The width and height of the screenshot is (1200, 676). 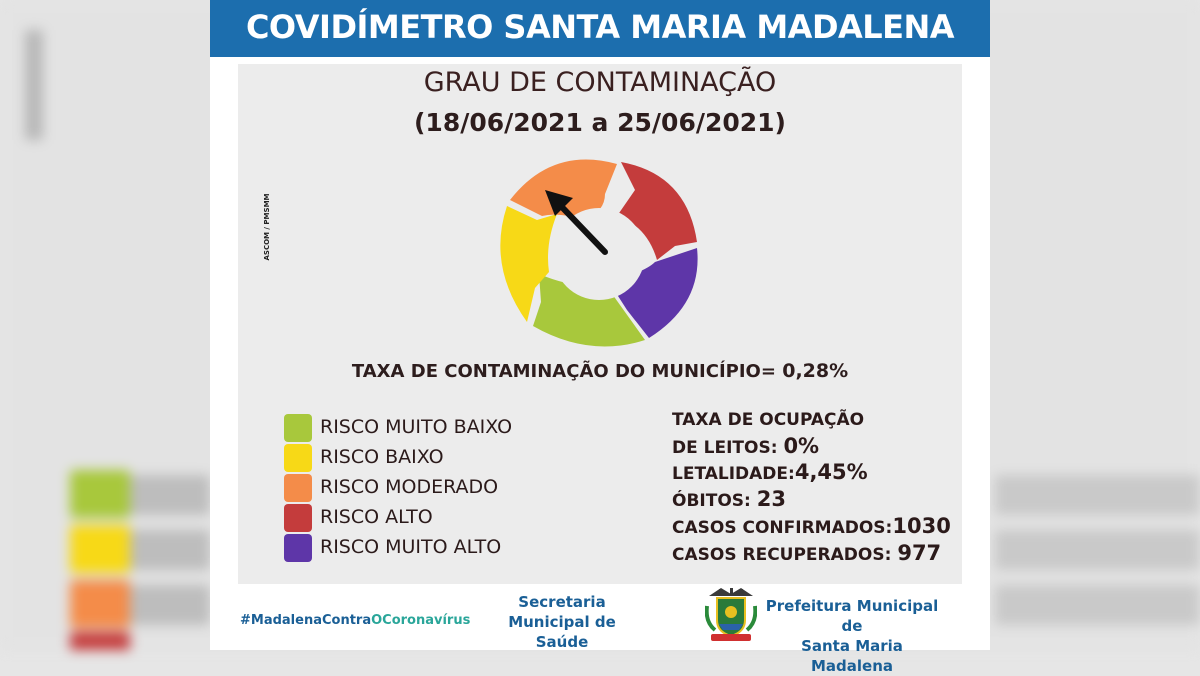 I want to click on legend-item-muito-alto: RISCO MUITO ALTO, so click(x=419, y=548).